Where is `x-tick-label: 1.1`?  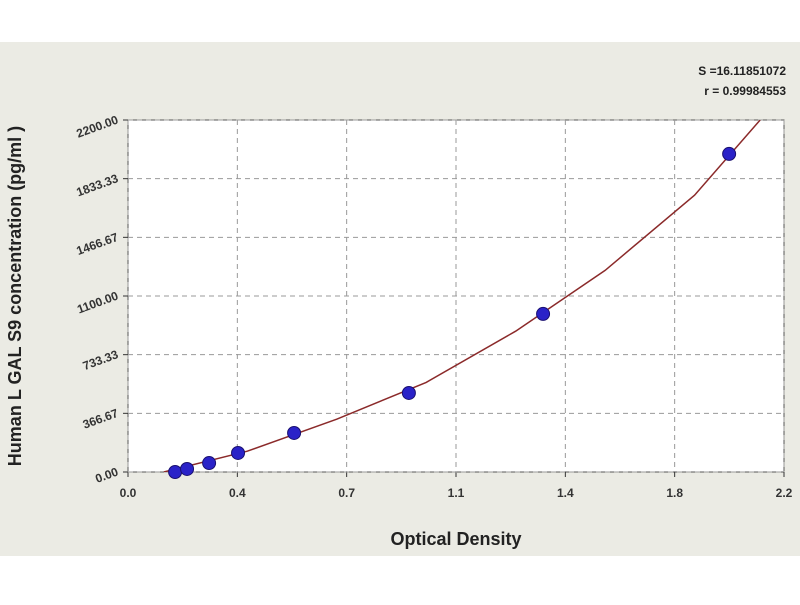
x-tick-label: 1.1 is located at coordinates (456, 493).